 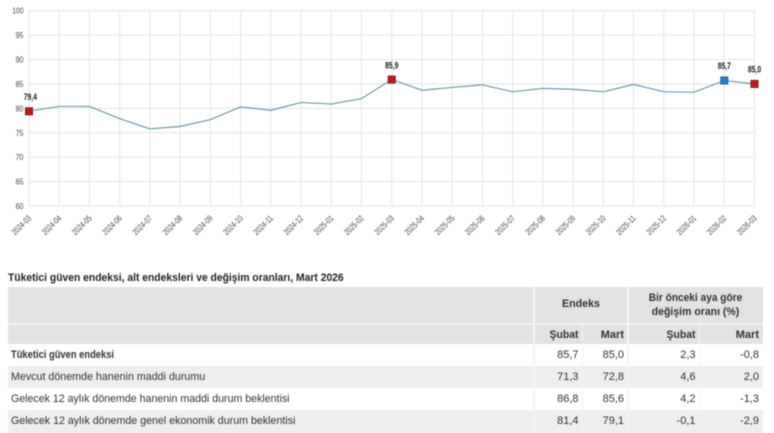 I want to click on svg-text: 2024-09, so click(x=203, y=225).